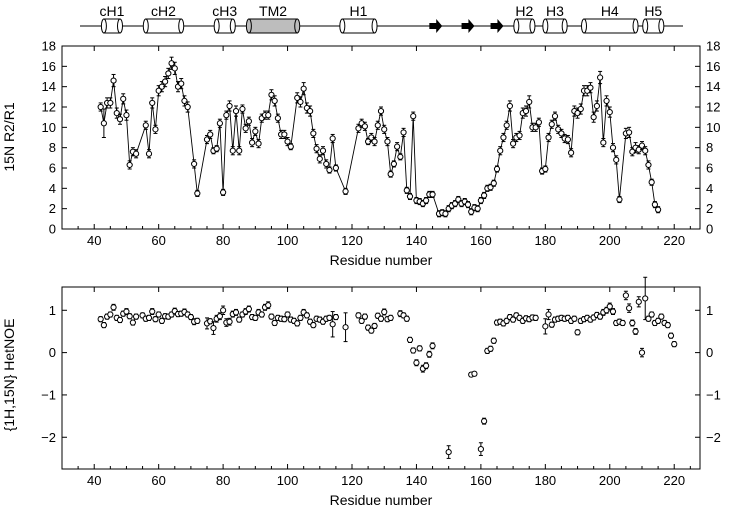 Image resolution: width=731 pixels, height=510 pixels. What do you see at coordinates (713, 394) in the screenshot?
I see `hetnoe-ytick-label-right: −1` at bounding box center [713, 394].